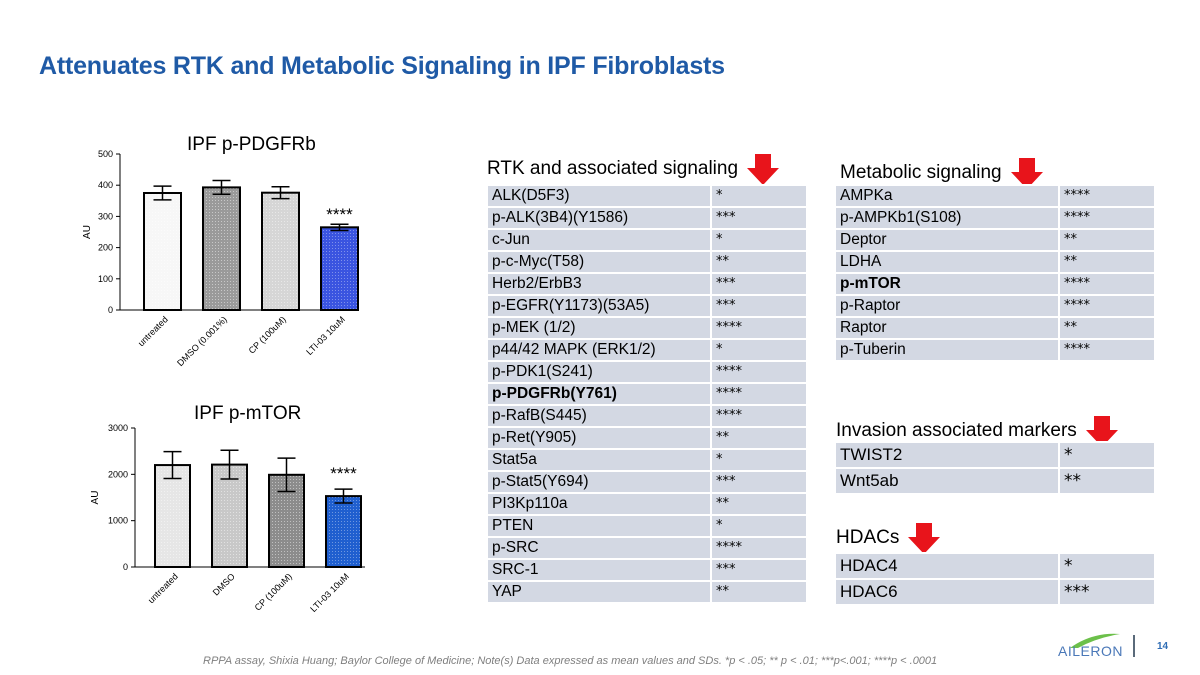 Image resolution: width=1200 pixels, height=675 pixels. Describe the element at coordinates (947, 306) in the screenshot. I see `marker-name: p-Raptor` at that location.